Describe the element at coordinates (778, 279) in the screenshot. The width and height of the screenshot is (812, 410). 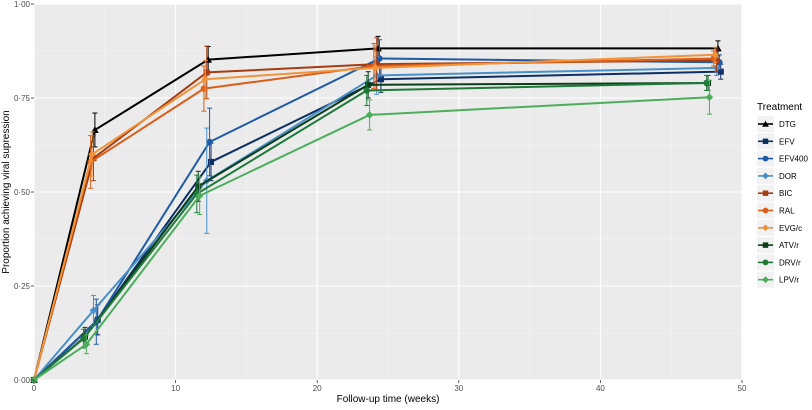
I see `legend-item-lpv-r: LPV/r` at that location.